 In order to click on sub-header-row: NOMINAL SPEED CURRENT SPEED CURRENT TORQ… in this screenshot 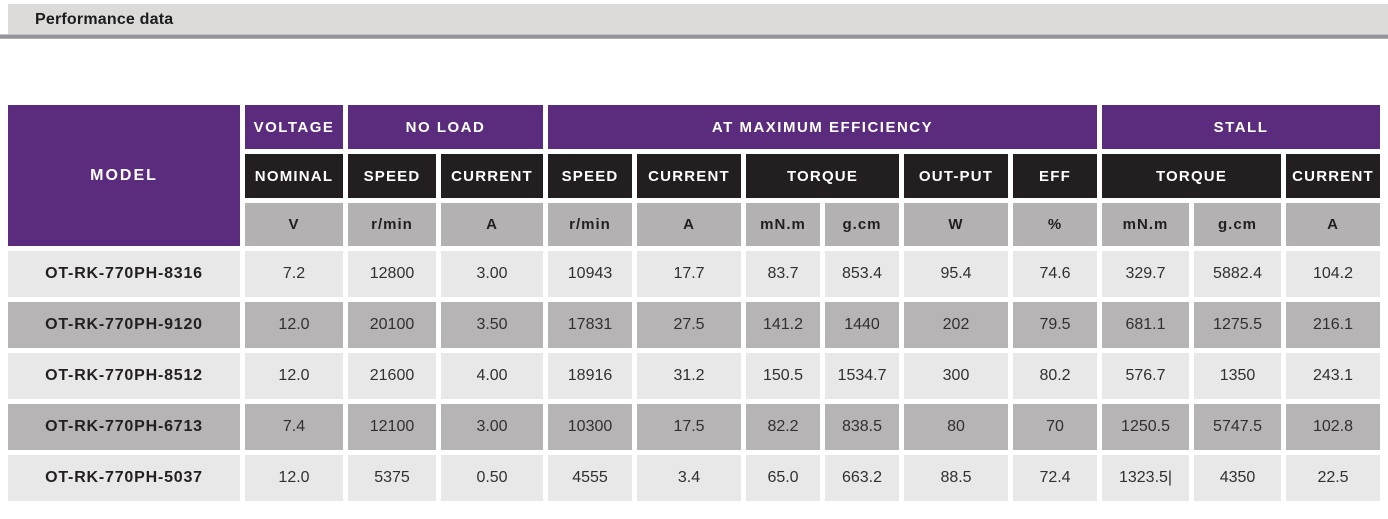, I will do `click(694, 176)`.